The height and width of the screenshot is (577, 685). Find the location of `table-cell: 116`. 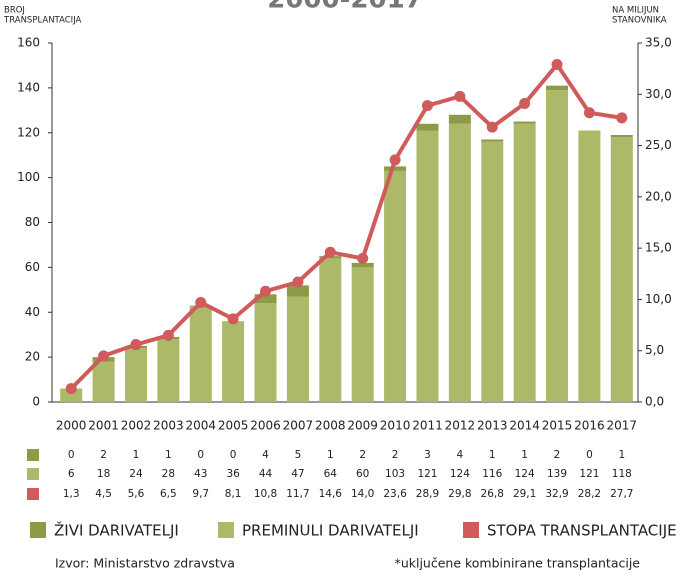

table-cell: 116 is located at coordinates (492, 474).